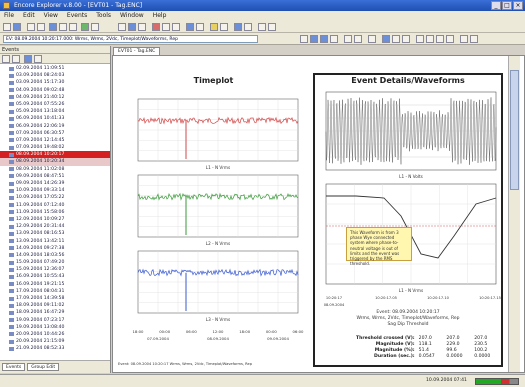  Describe the element at coordinates (9, 15) in the screenshot. I see `menu-file: File` at that location.